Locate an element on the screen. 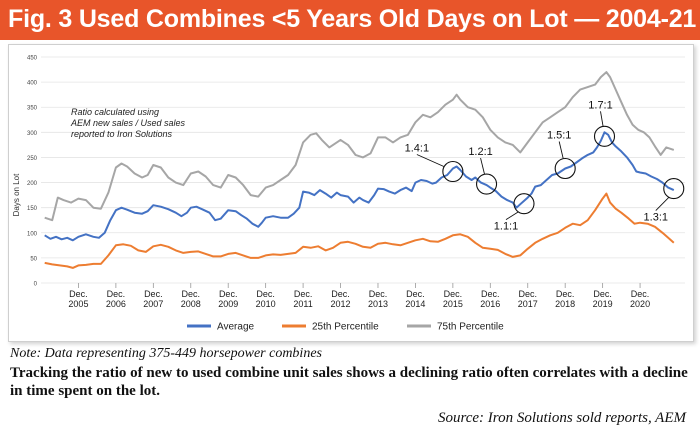 The height and width of the screenshot is (434, 700). x-tick-label: 2016 is located at coordinates (490, 304).